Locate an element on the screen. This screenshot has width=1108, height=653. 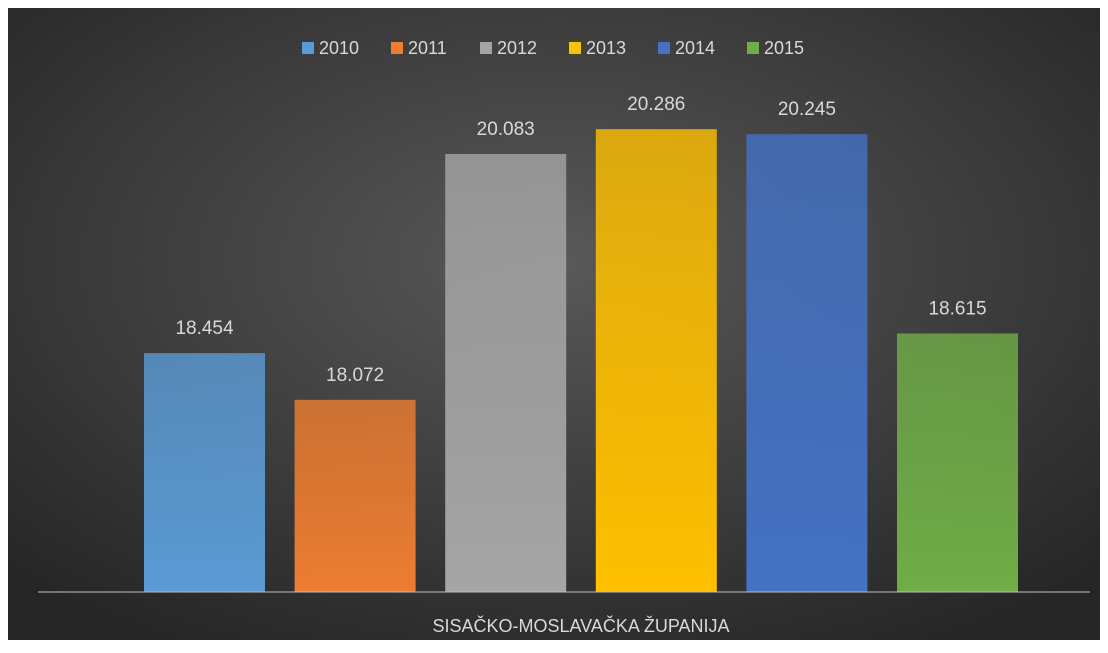
legend-label: 2014 is located at coordinates (695, 48).